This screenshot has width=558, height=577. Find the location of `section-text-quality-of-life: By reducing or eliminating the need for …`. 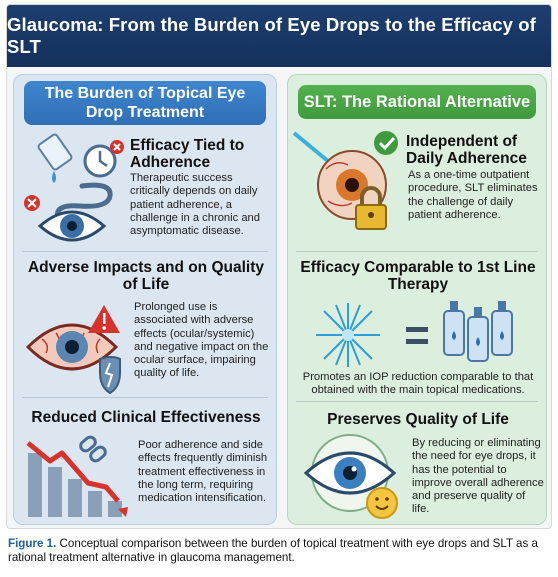

section-text-quality-of-life: By reducing or eliminating the need for … is located at coordinates (478, 476).